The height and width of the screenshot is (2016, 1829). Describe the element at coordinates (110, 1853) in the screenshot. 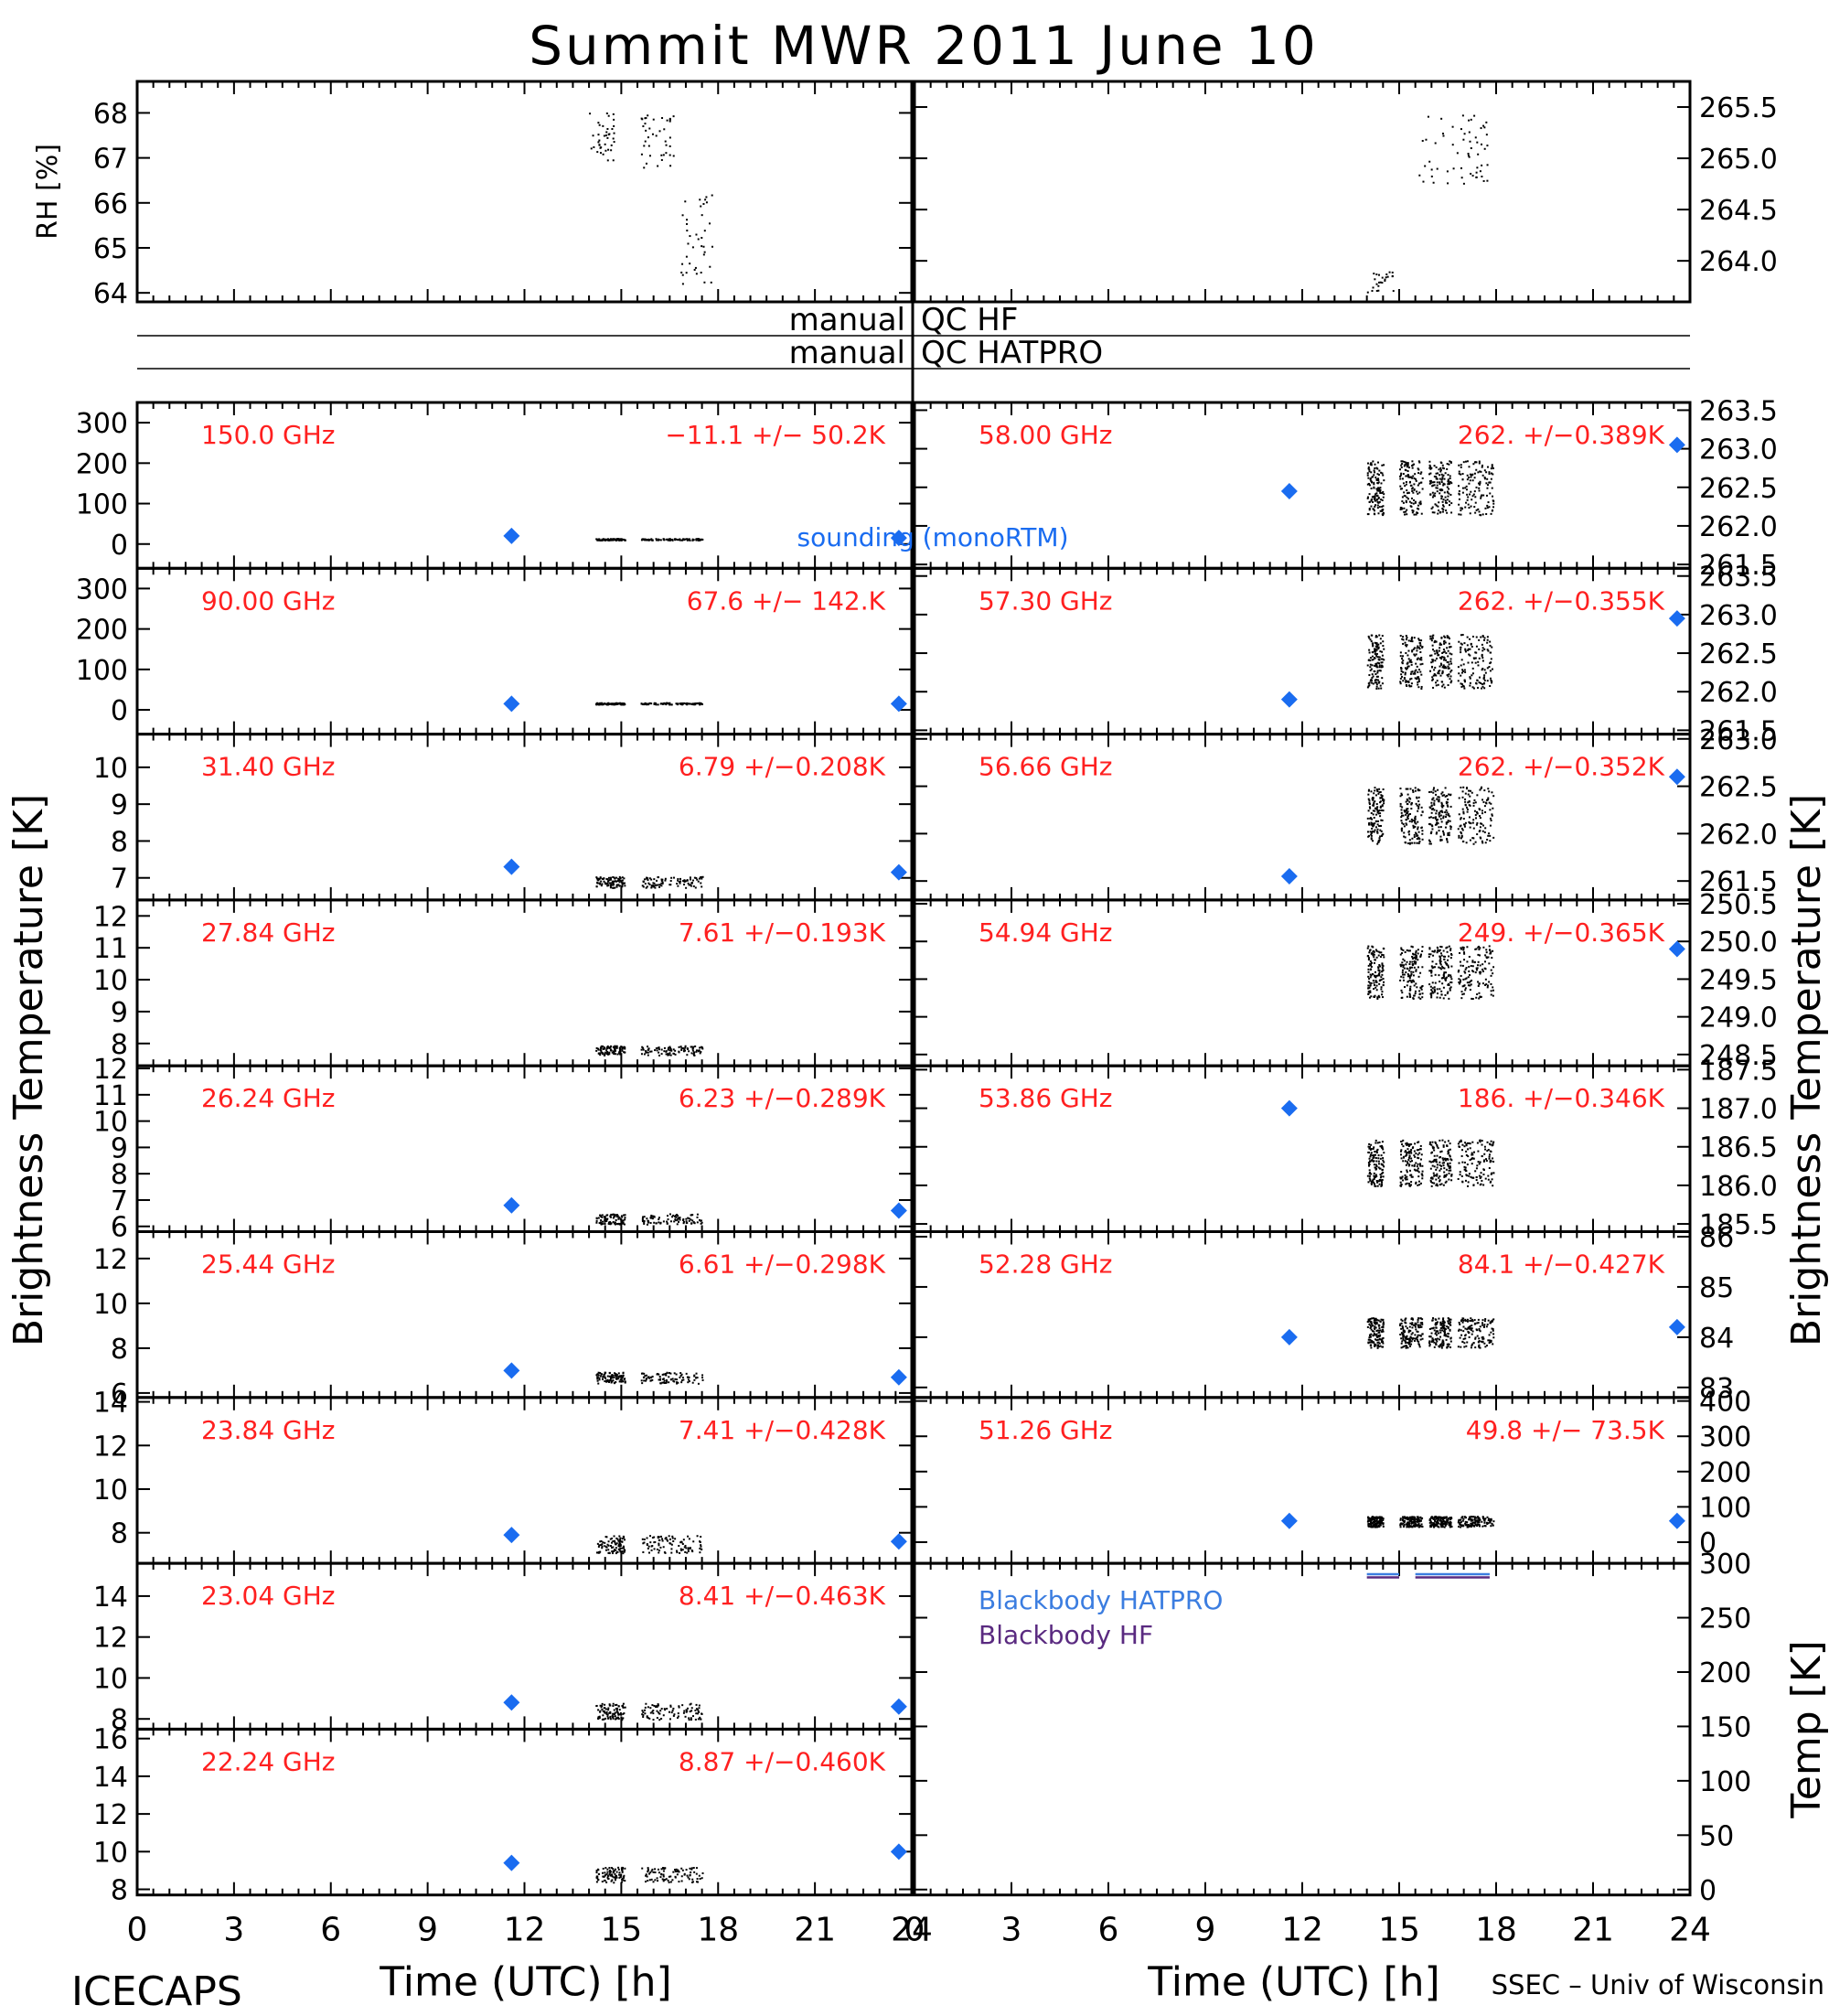

I see `y-tick-label: 10` at that location.